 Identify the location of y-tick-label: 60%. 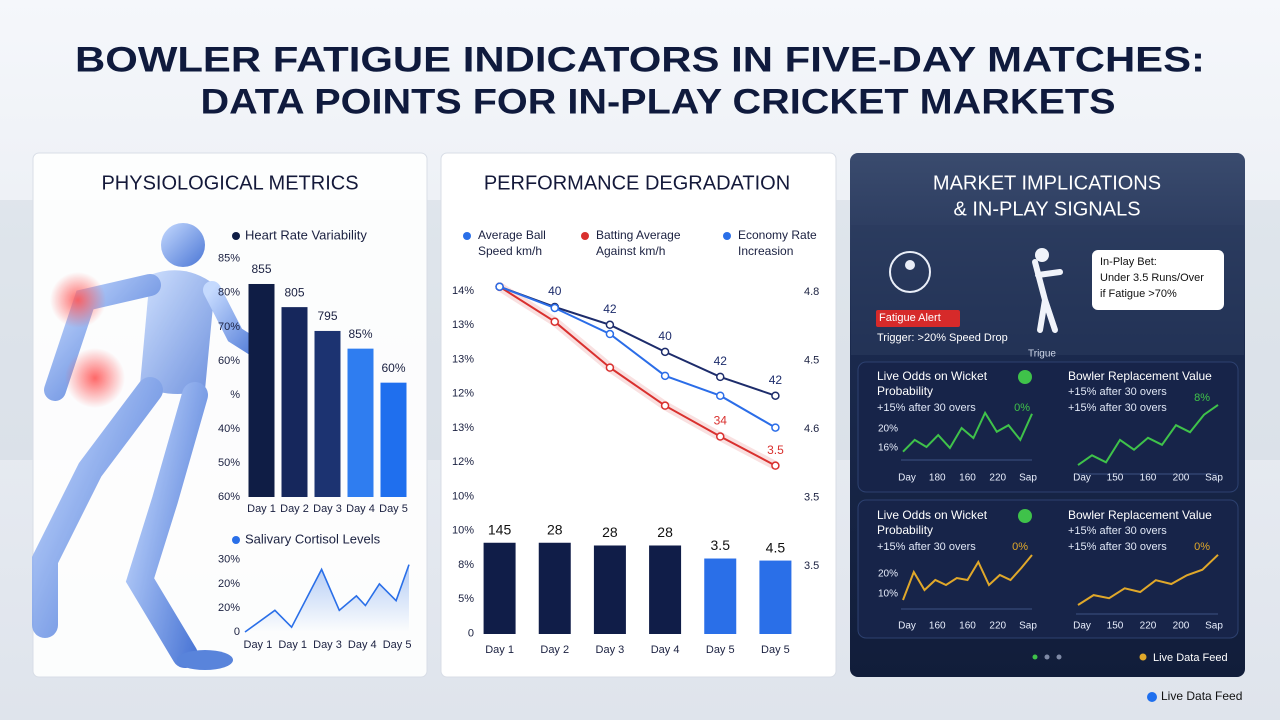
(229, 361).